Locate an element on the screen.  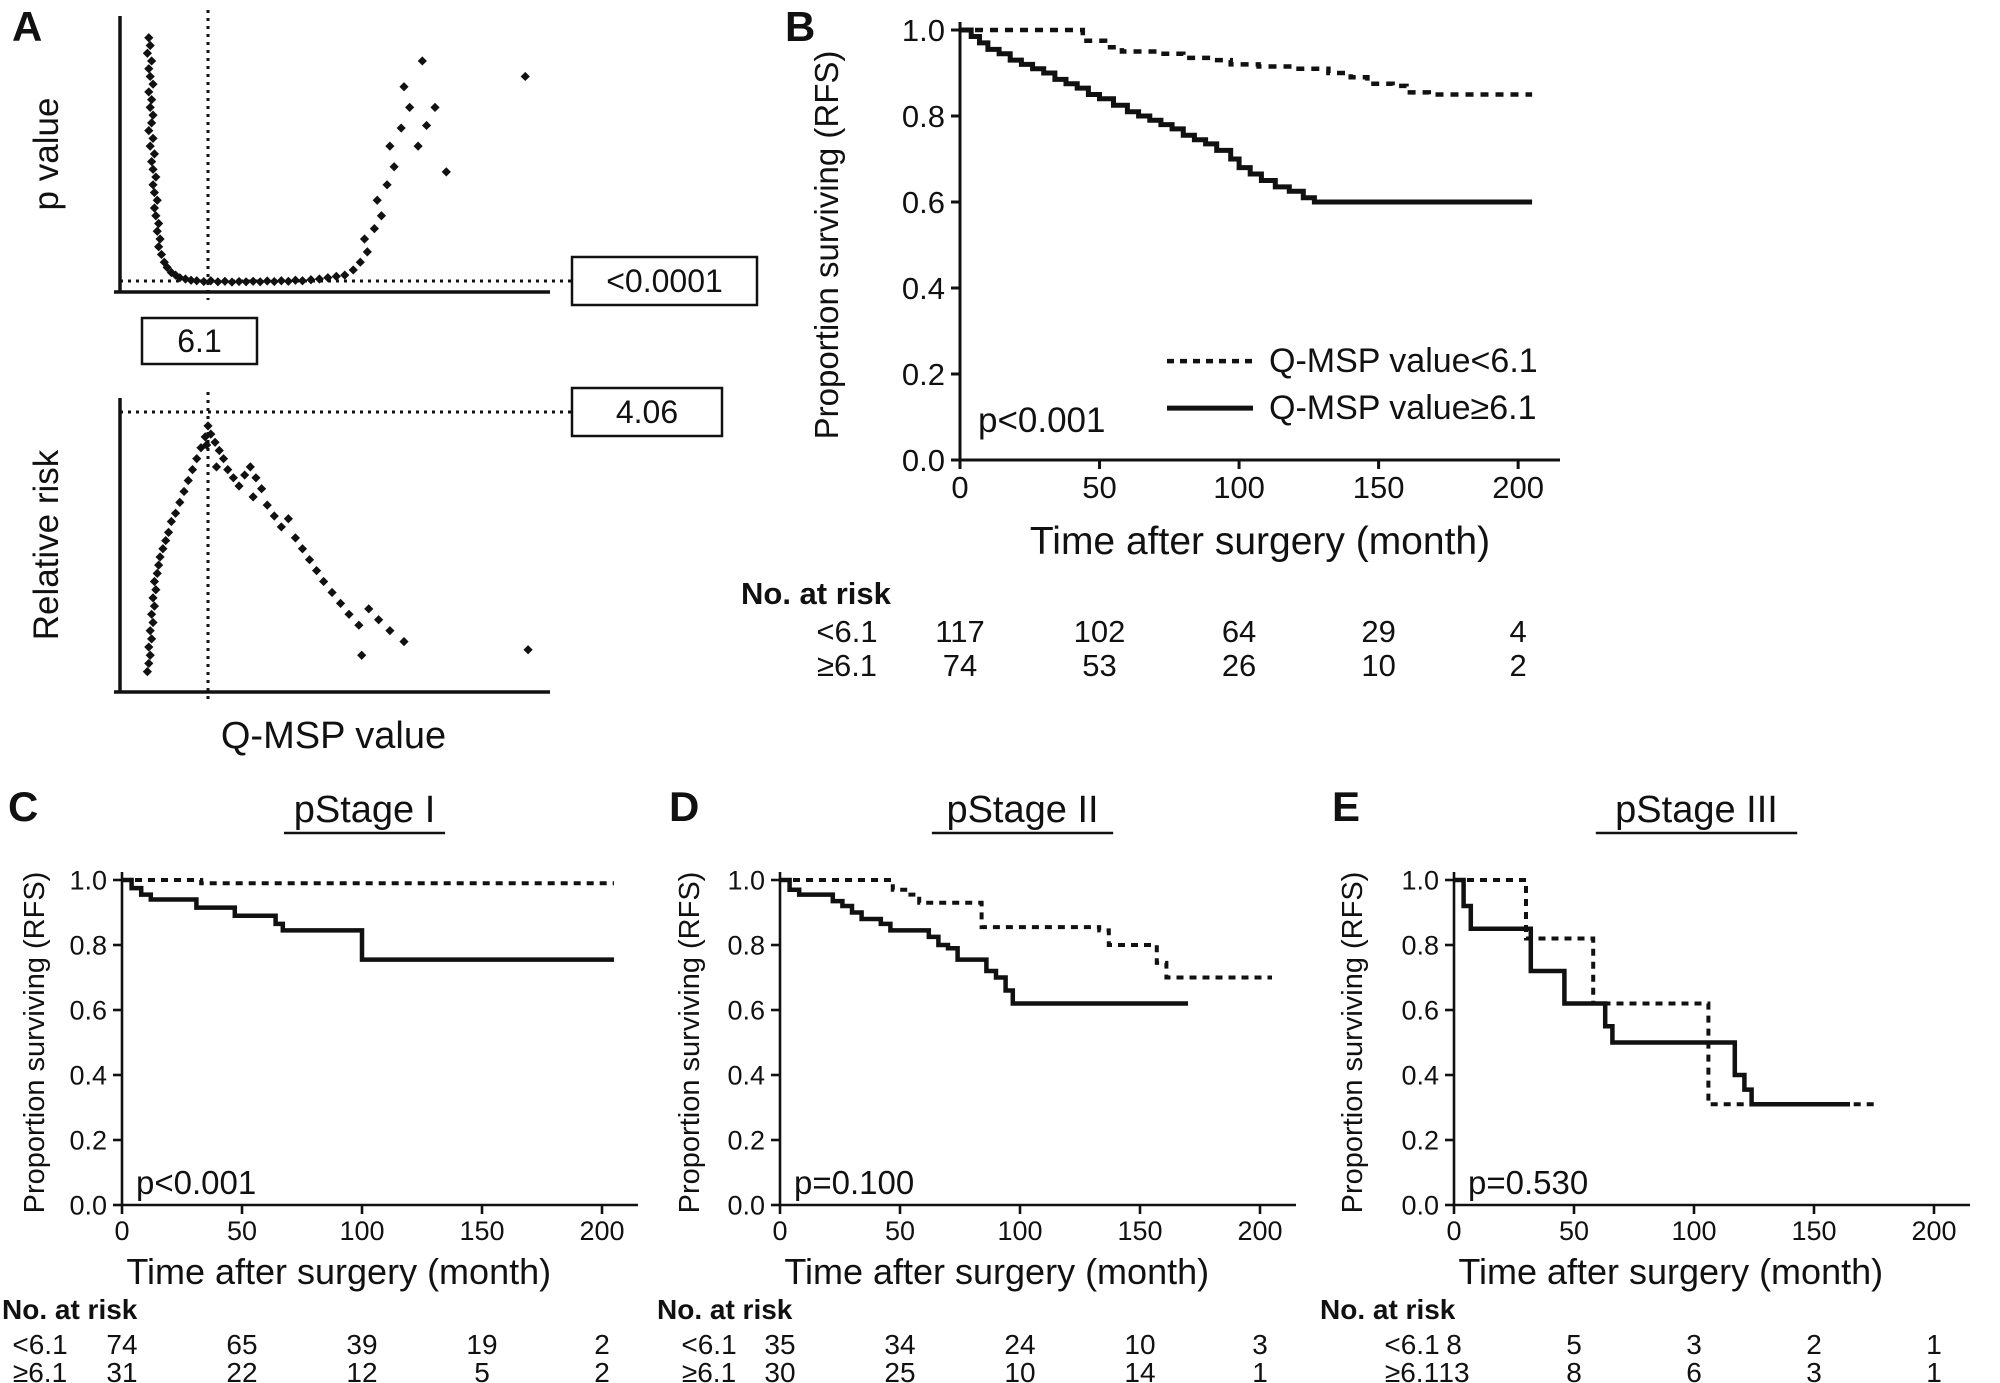
legend-label: Q-MSP value<6.1 is located at coordinates (1403, 361).